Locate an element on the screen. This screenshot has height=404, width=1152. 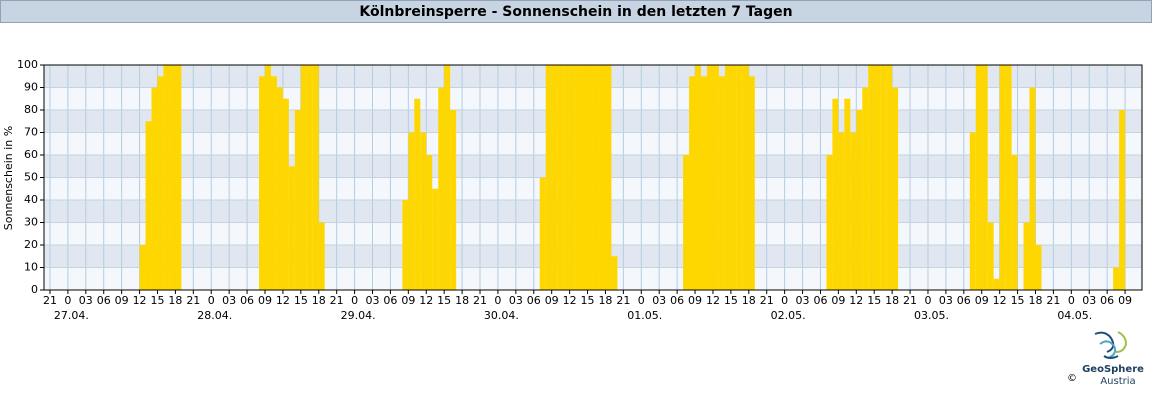
y-tick-label: 0 is located at coordinates (34, 289).